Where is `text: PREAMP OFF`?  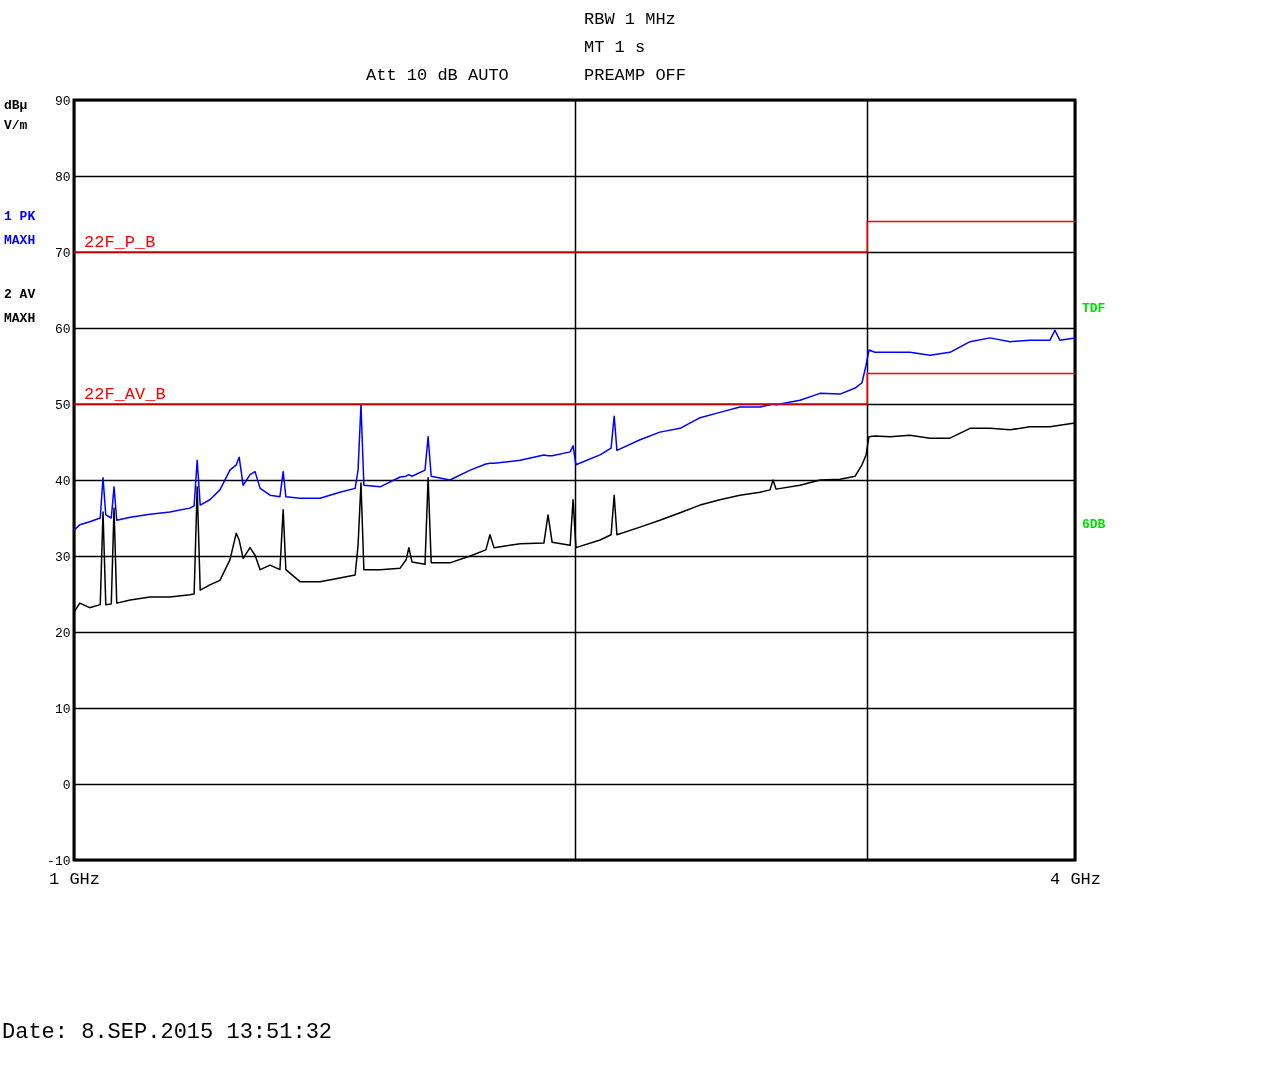
text: PREAMP OFF is located at coordinates (635, 75).